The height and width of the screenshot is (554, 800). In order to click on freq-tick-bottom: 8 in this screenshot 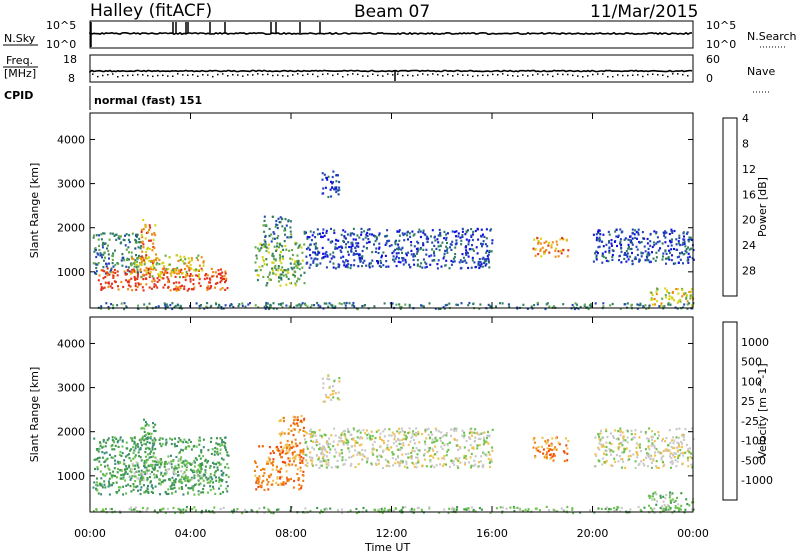, I will do `click(71, 78)`.